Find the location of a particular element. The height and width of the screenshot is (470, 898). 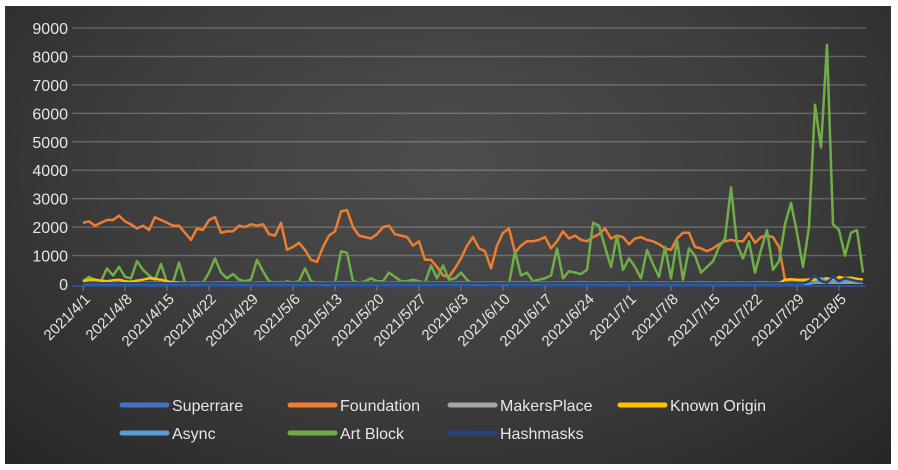

y-tick-label: 0 is located at coordinates (63, 285).